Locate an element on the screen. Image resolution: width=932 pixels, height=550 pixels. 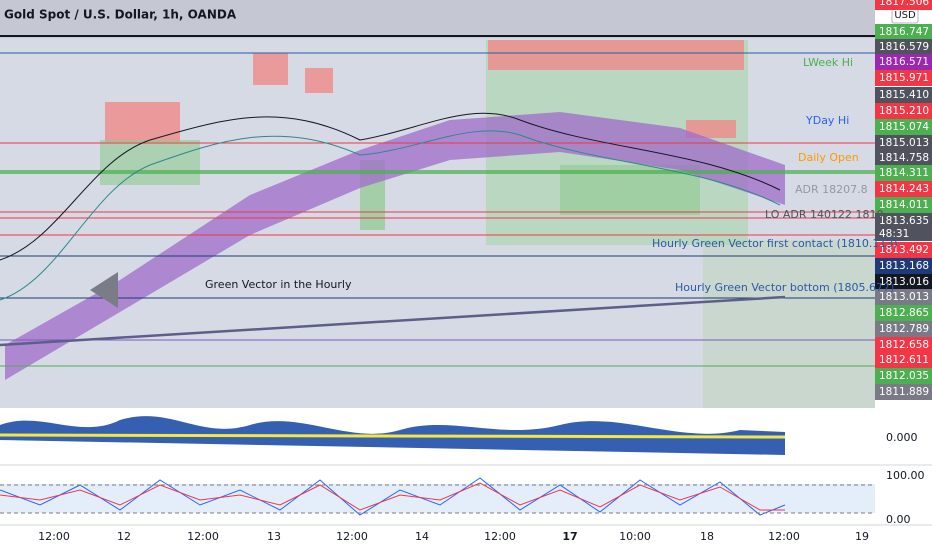
price-label: 1812.035 is located at coordinates (904, 376).